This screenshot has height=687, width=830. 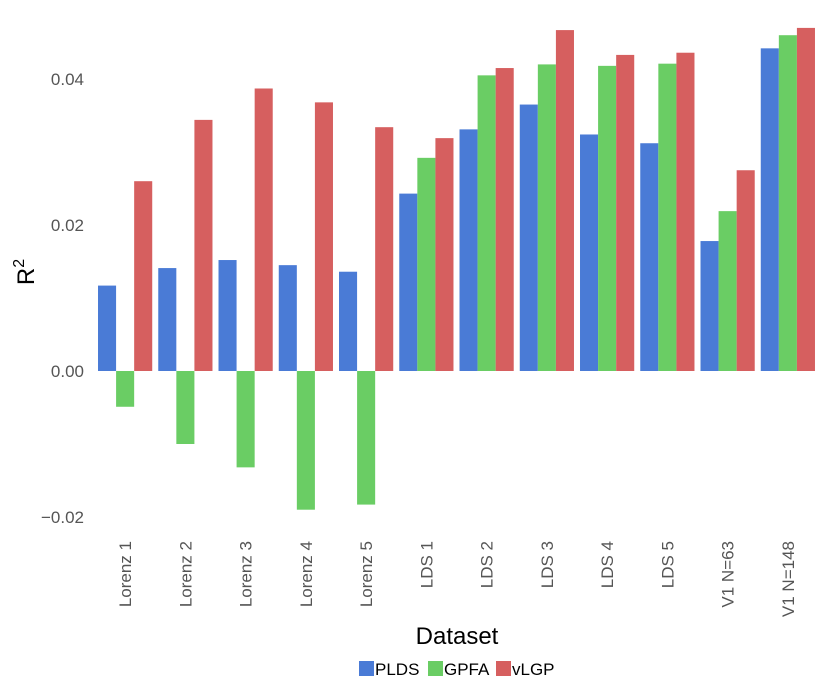 I want to click on x-tick-label: LDS 2, so click(x=487, y=564).